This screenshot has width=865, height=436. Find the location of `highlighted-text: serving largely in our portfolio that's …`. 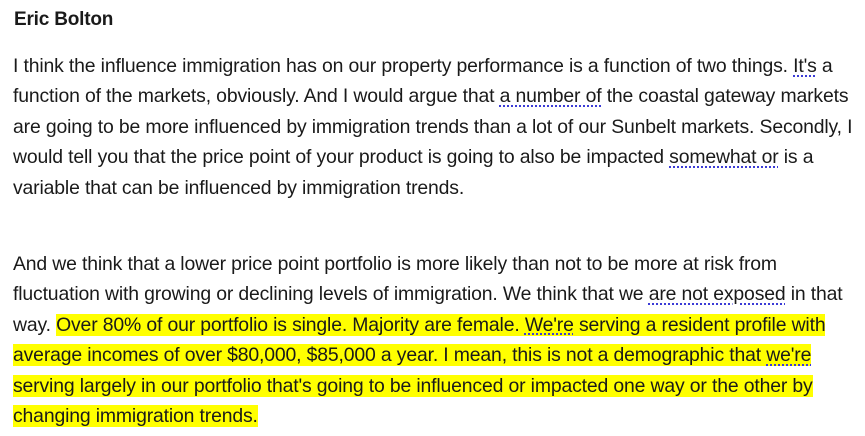

highlighted-text: serving largely in our portfolio that's … is located at coordinates (413, 401).